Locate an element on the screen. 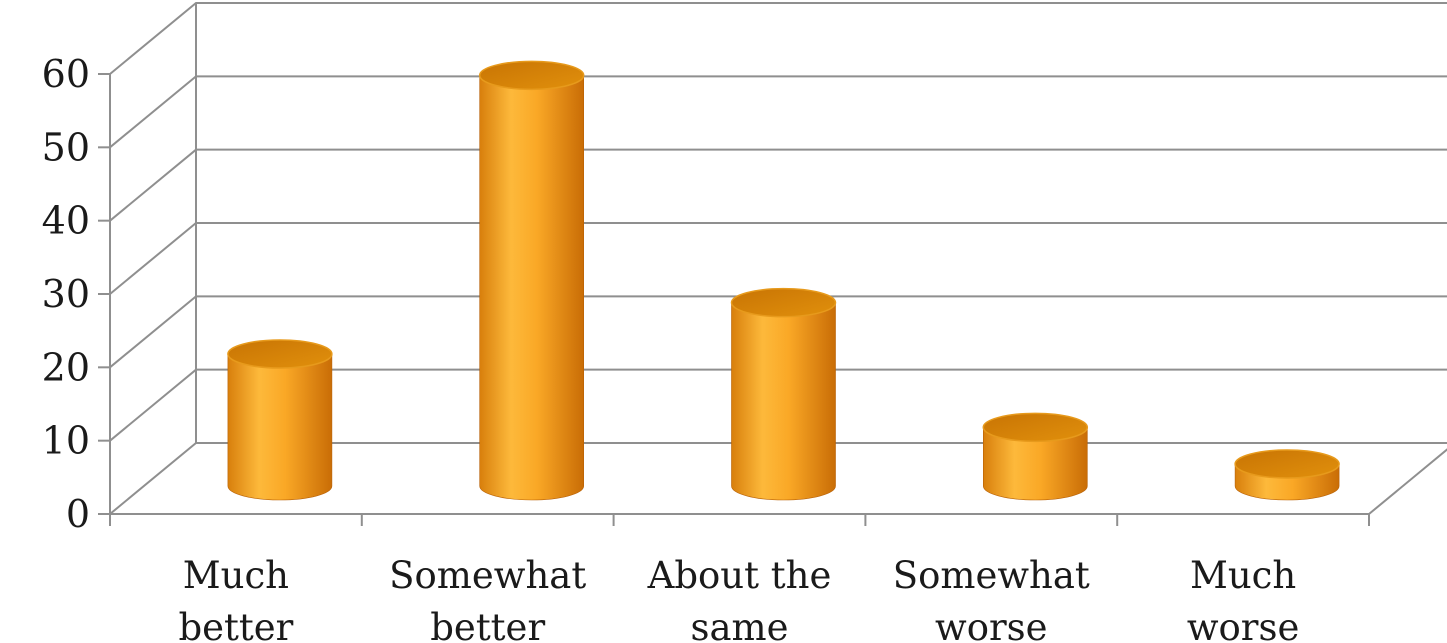 The height and width of the screenshot is (643, 1447). y-tick-label: 10 is located at coordinates (66, 441).